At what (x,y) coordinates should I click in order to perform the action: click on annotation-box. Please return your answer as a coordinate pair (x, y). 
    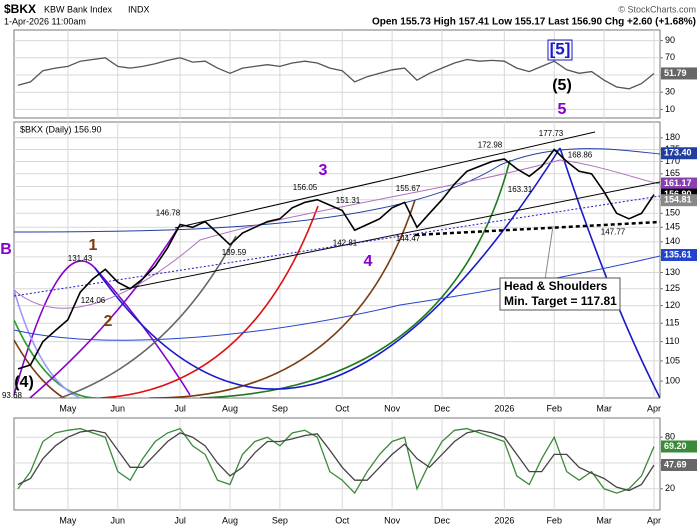
    Looking at the image, I should click on (560, 294).